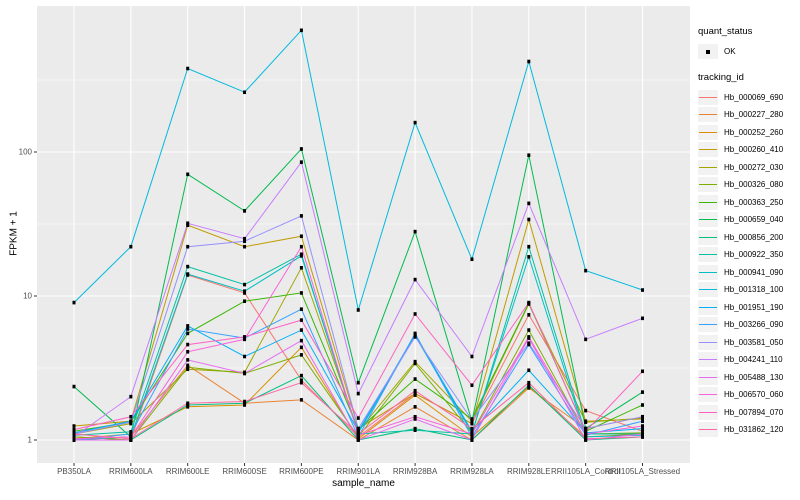 The height and width of the screenshot is (500, 800). I want to click on legend-item-Hb_000326_080: Hb_000326_080, so click(748, 184).